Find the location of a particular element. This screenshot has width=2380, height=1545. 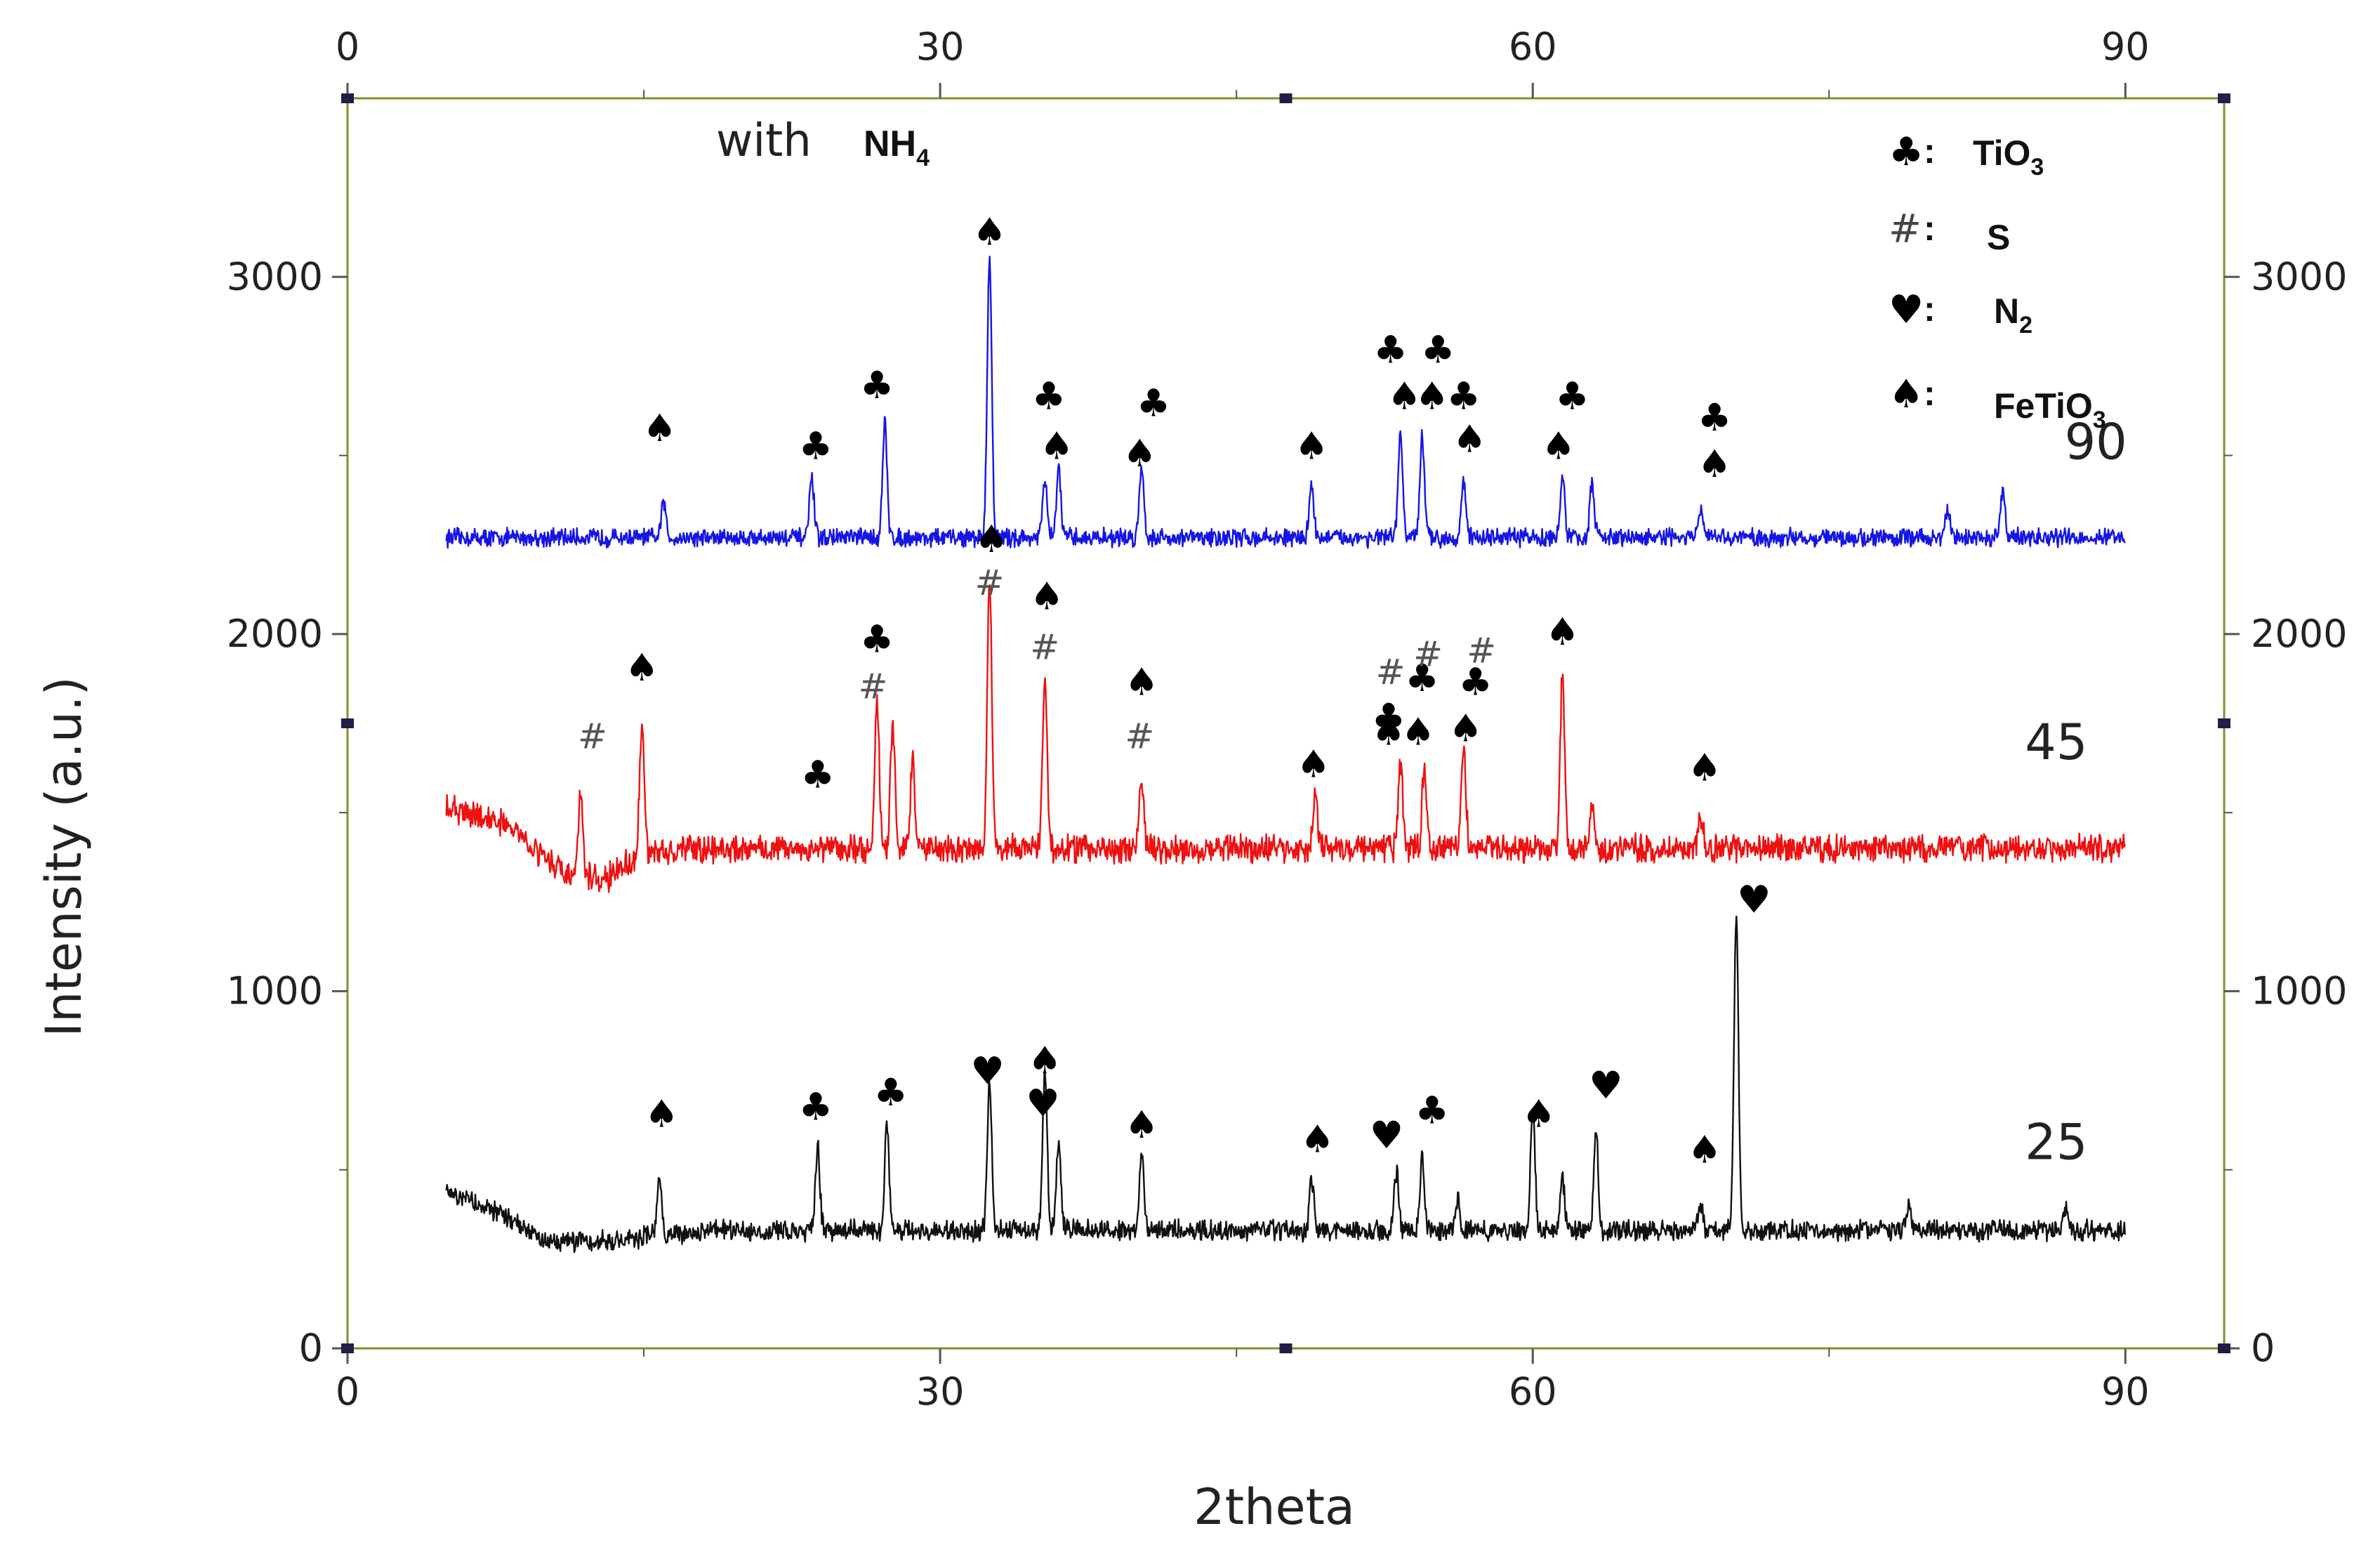

legend-label-heart: N2 is located at coordinates (2013, 314).